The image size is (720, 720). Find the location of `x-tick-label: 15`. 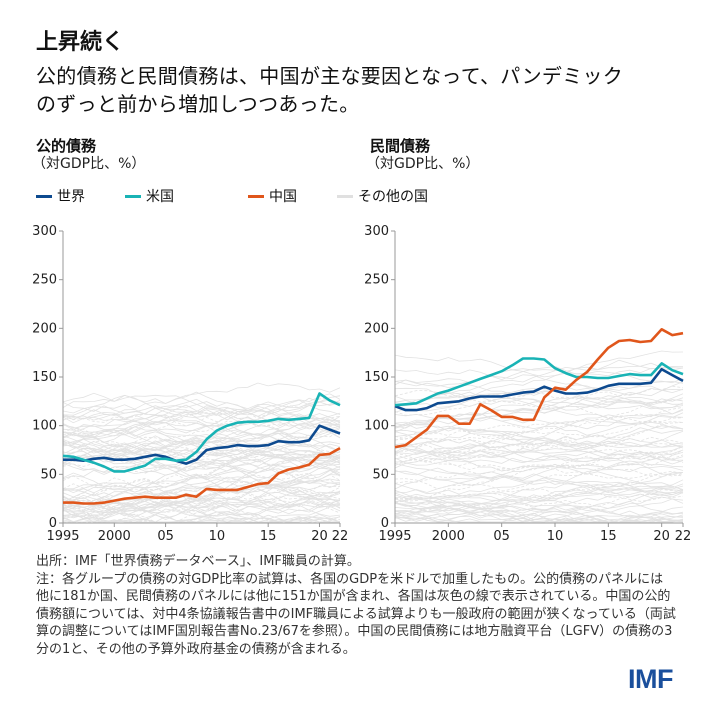

x-tick-label: 15 is located at coordinates (268, 536).